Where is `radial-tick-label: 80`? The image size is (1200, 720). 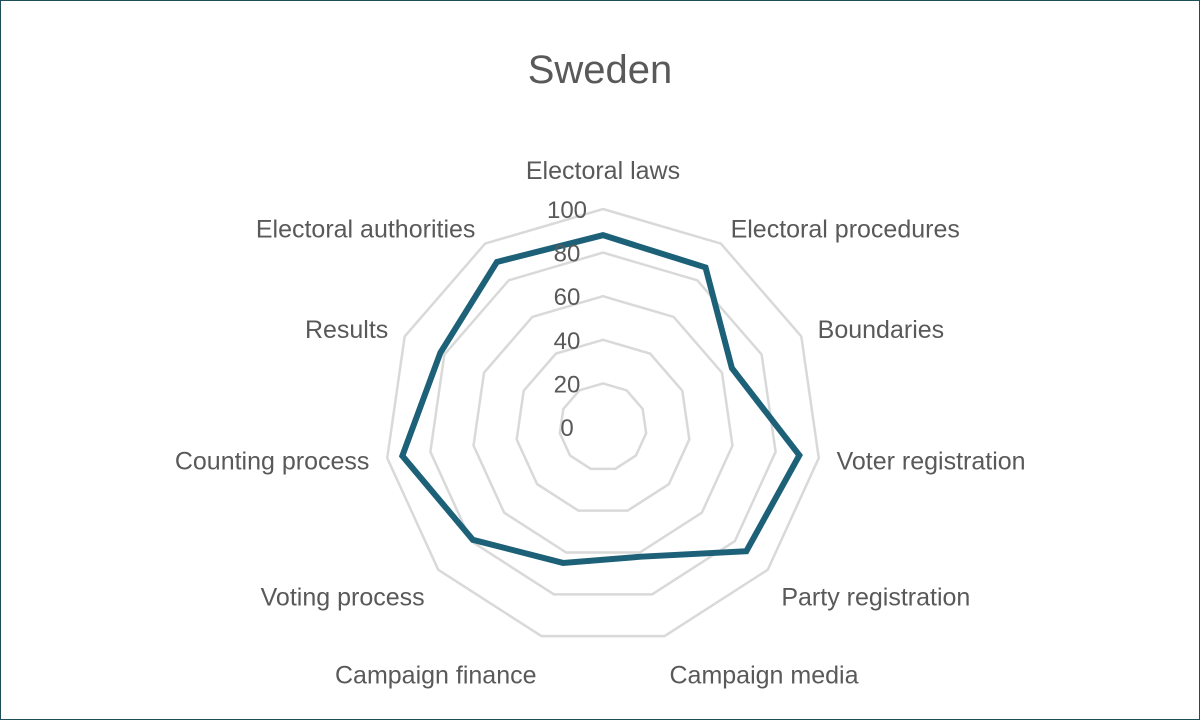 radial-tick-label: 80 is located at coordinates (567, 254).